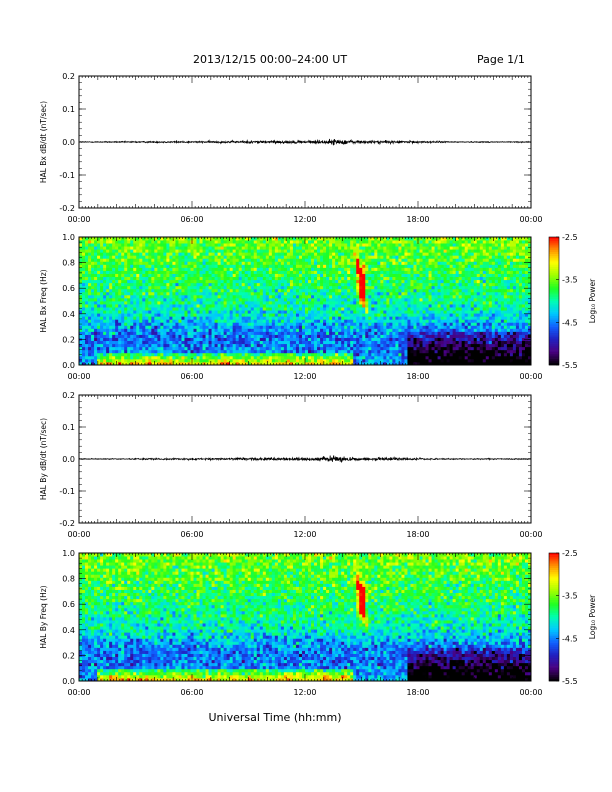  What do you see at coordinates (68, 76) in the screenshot?
I see `y-tick-label: 0.2` at bounding box center [68, 76].